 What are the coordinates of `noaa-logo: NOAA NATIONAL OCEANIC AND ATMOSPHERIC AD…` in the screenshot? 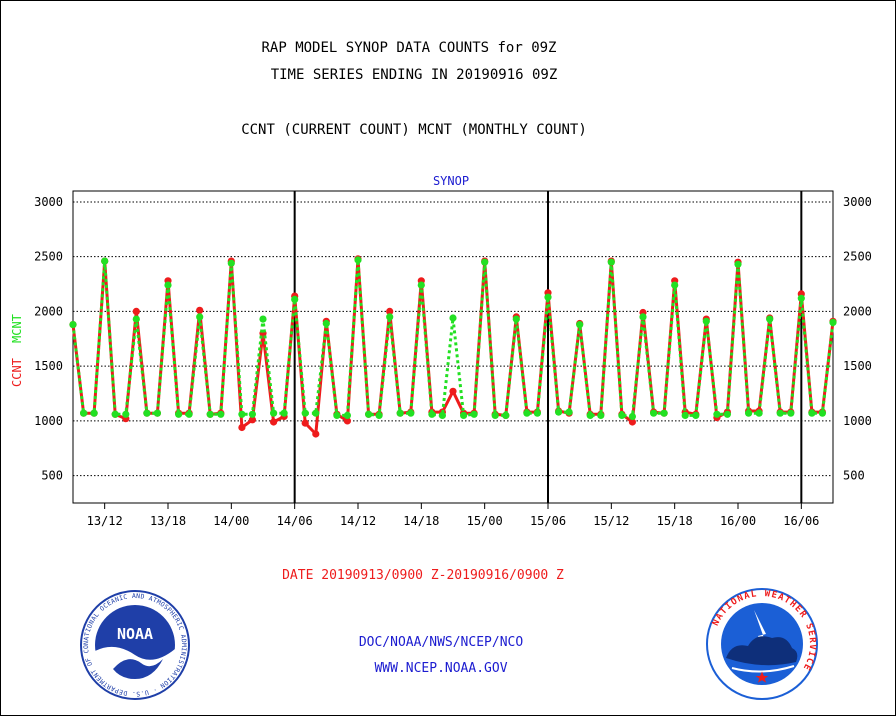 It's located at (135, 645).